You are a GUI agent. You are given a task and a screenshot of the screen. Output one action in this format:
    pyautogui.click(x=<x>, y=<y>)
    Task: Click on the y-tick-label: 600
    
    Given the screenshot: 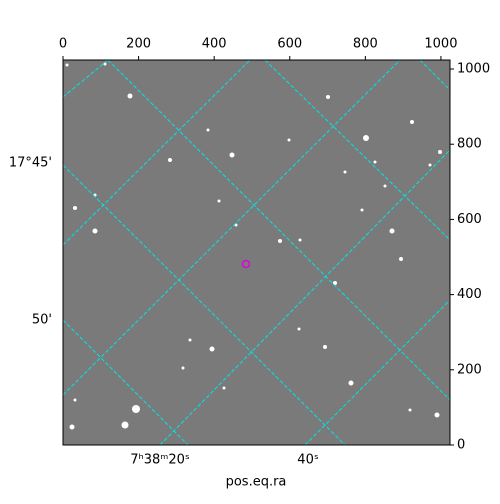 What is the action you would take?
    pyautogui.click(x=469, y=219)
    